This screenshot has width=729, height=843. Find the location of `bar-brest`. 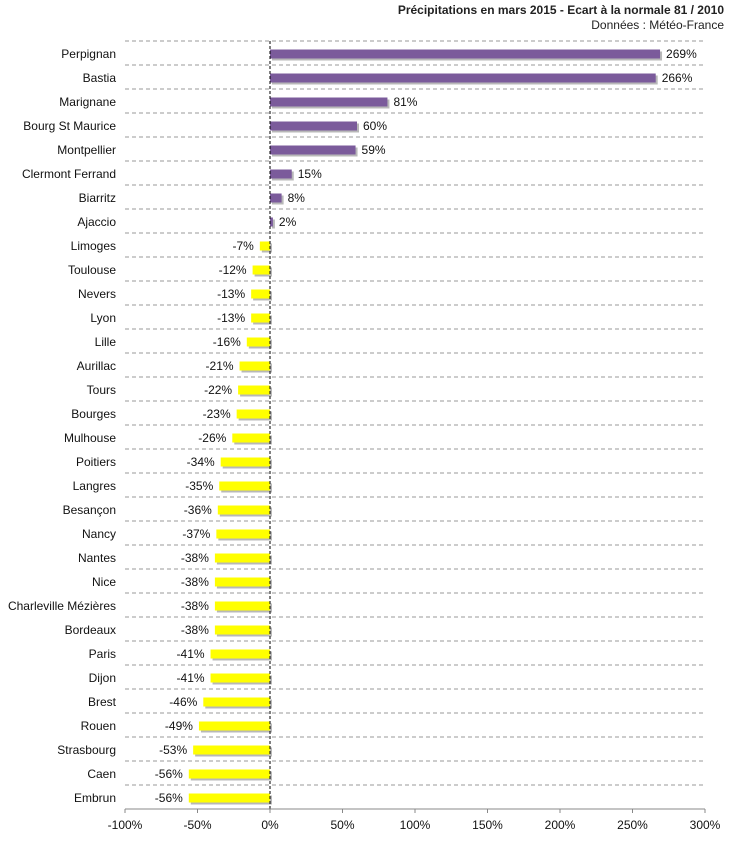

bar-brest is located at coordinates (236, 702).